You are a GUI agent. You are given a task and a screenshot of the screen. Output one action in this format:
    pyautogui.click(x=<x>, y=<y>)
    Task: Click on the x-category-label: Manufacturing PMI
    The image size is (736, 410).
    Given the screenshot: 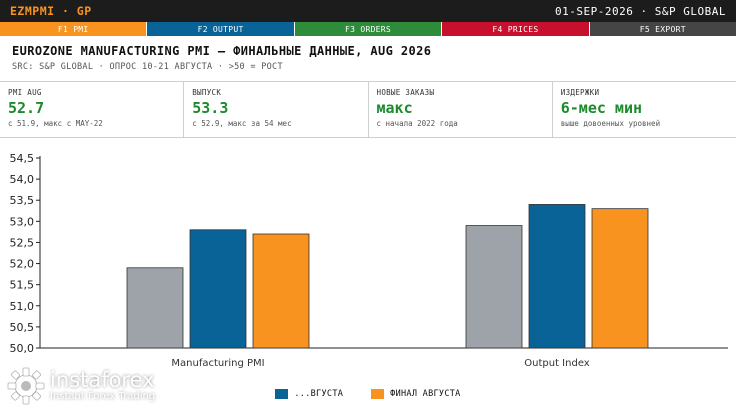 What is the action you would take?
    pyautogui.click(x=217, y=363)
    